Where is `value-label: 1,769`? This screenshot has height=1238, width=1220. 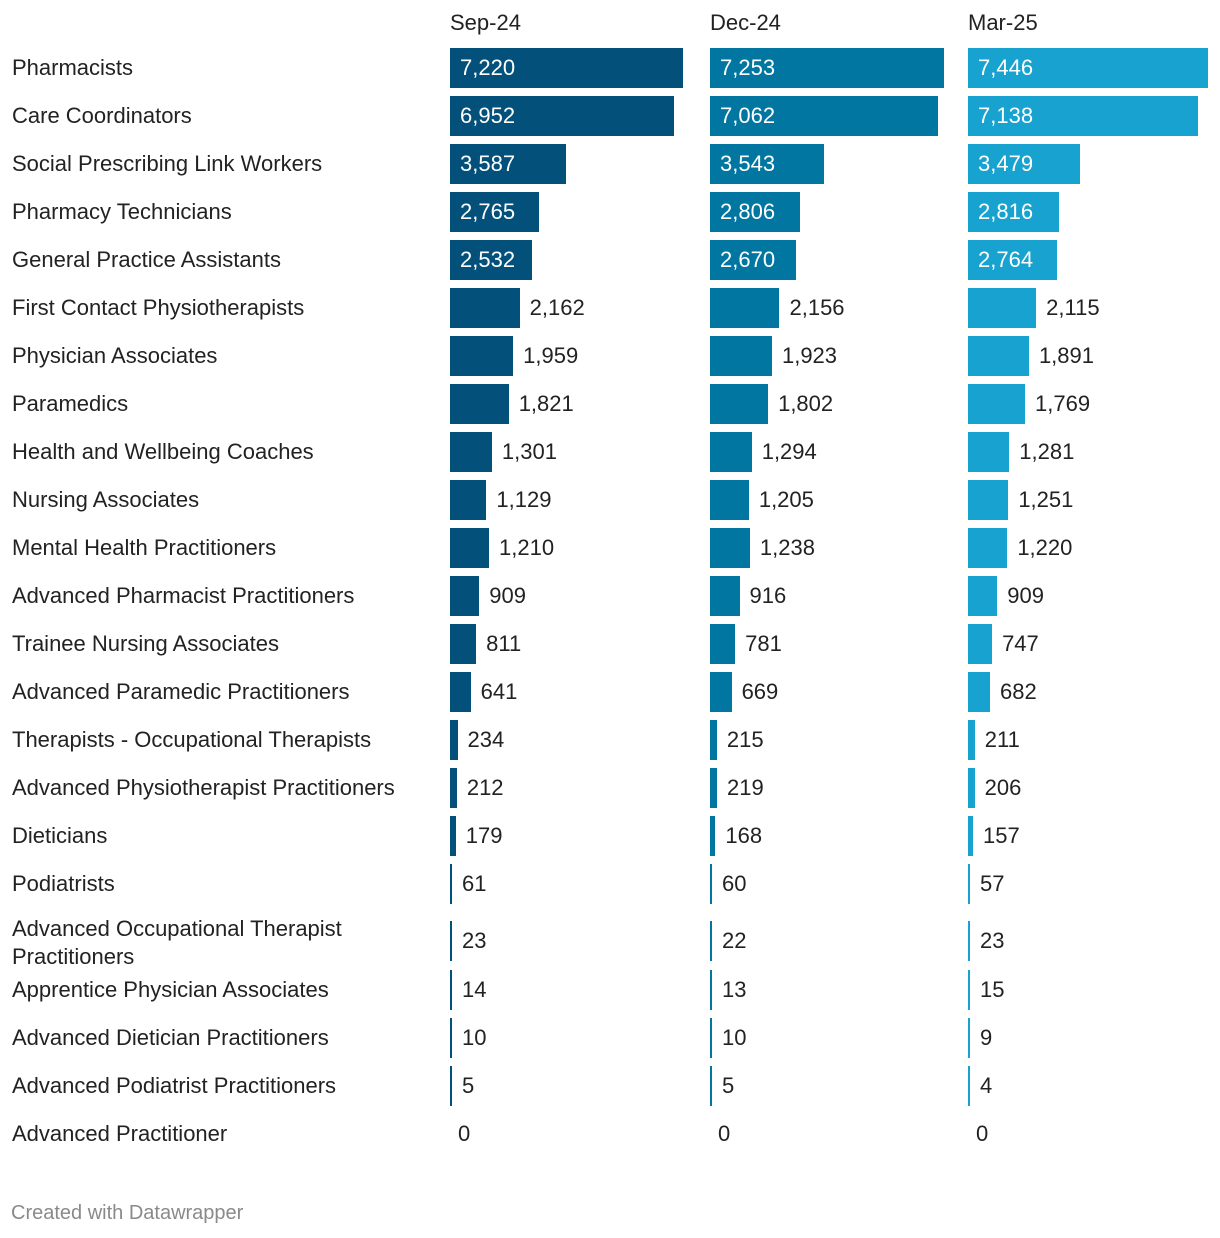
value-label: 1,769 is located at coordinates (1063, 403).